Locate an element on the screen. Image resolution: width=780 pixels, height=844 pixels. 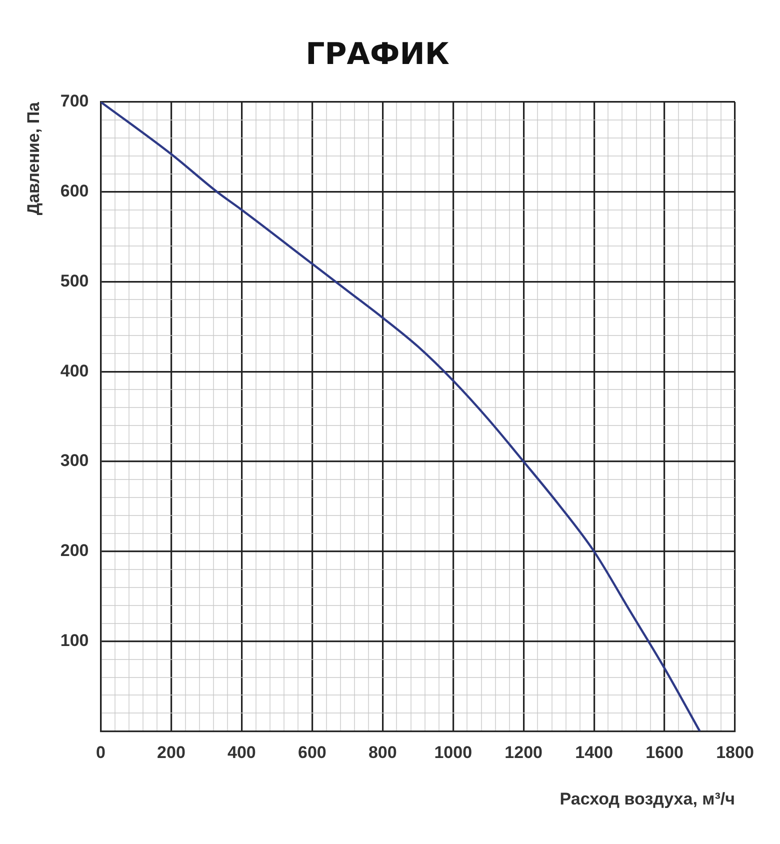
y-tick-label: 200 is located at coordinates (74, 550).